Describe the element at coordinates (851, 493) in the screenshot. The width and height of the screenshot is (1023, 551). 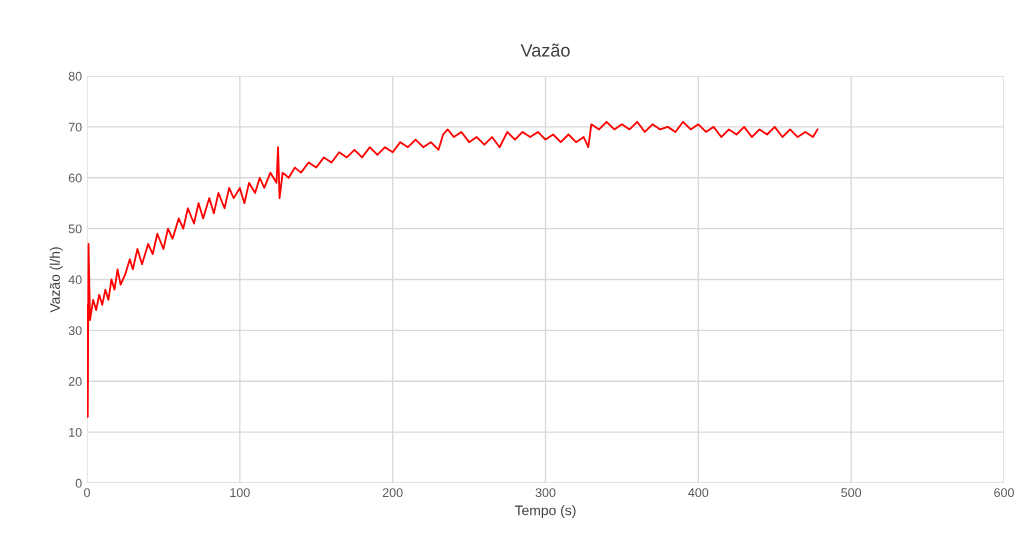
I see `x-tick-label: 500` at that location.